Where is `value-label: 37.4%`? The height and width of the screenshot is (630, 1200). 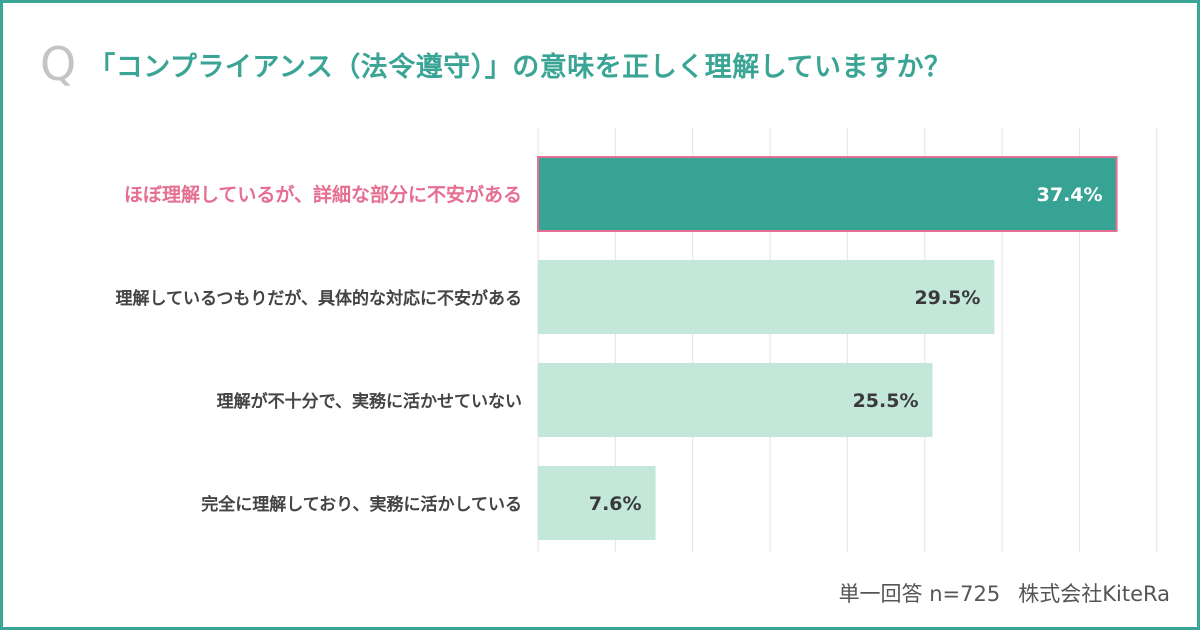 value-label: 37.4% is located at coordinates (1070, 195).